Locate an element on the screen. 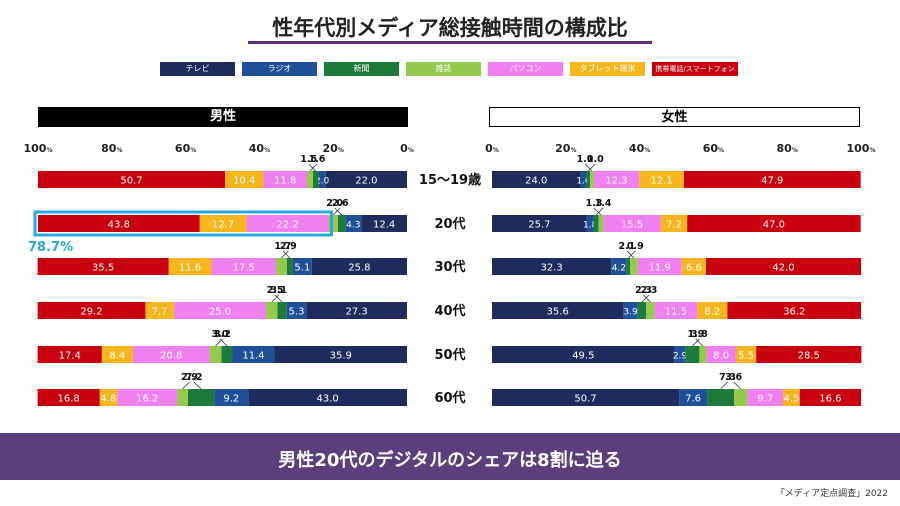 Image resolution: width=900 pixels, height=506 pixels. male-bar-newspaper is located at coordinates (289, 266).